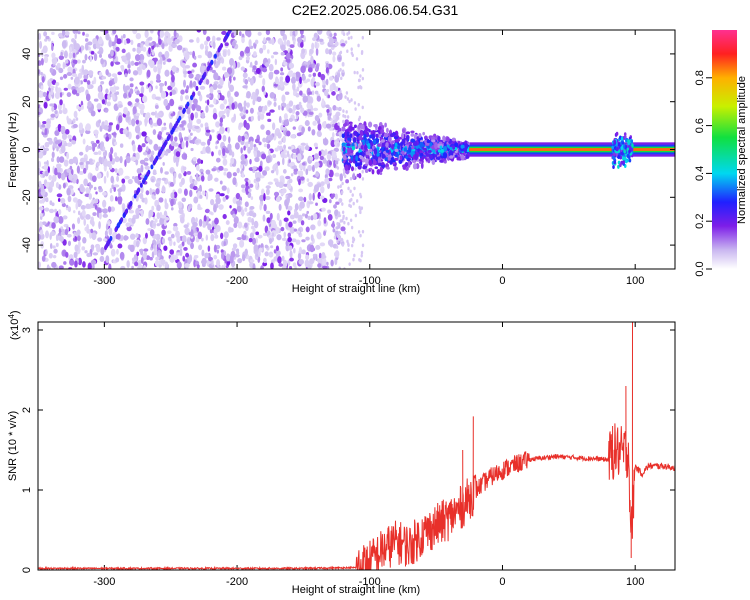  I want to click on snr-ytick-label: 0, so click(27, 570).